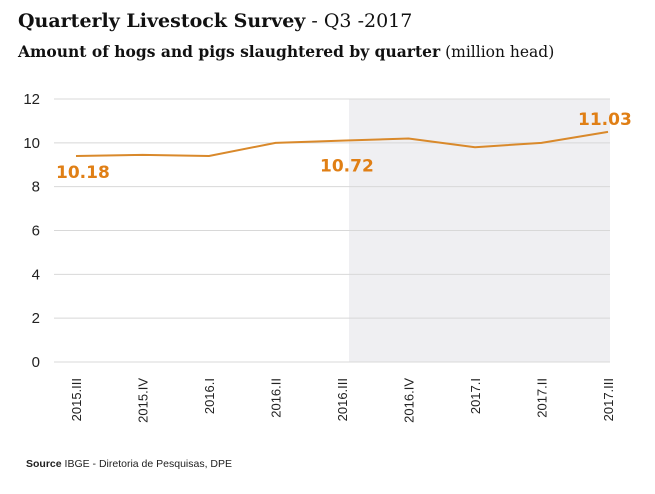  What do you see at coordinates (31, 143) in the screenshot?
I see `y-tick-label: 10` at bounding box center [31, 143].